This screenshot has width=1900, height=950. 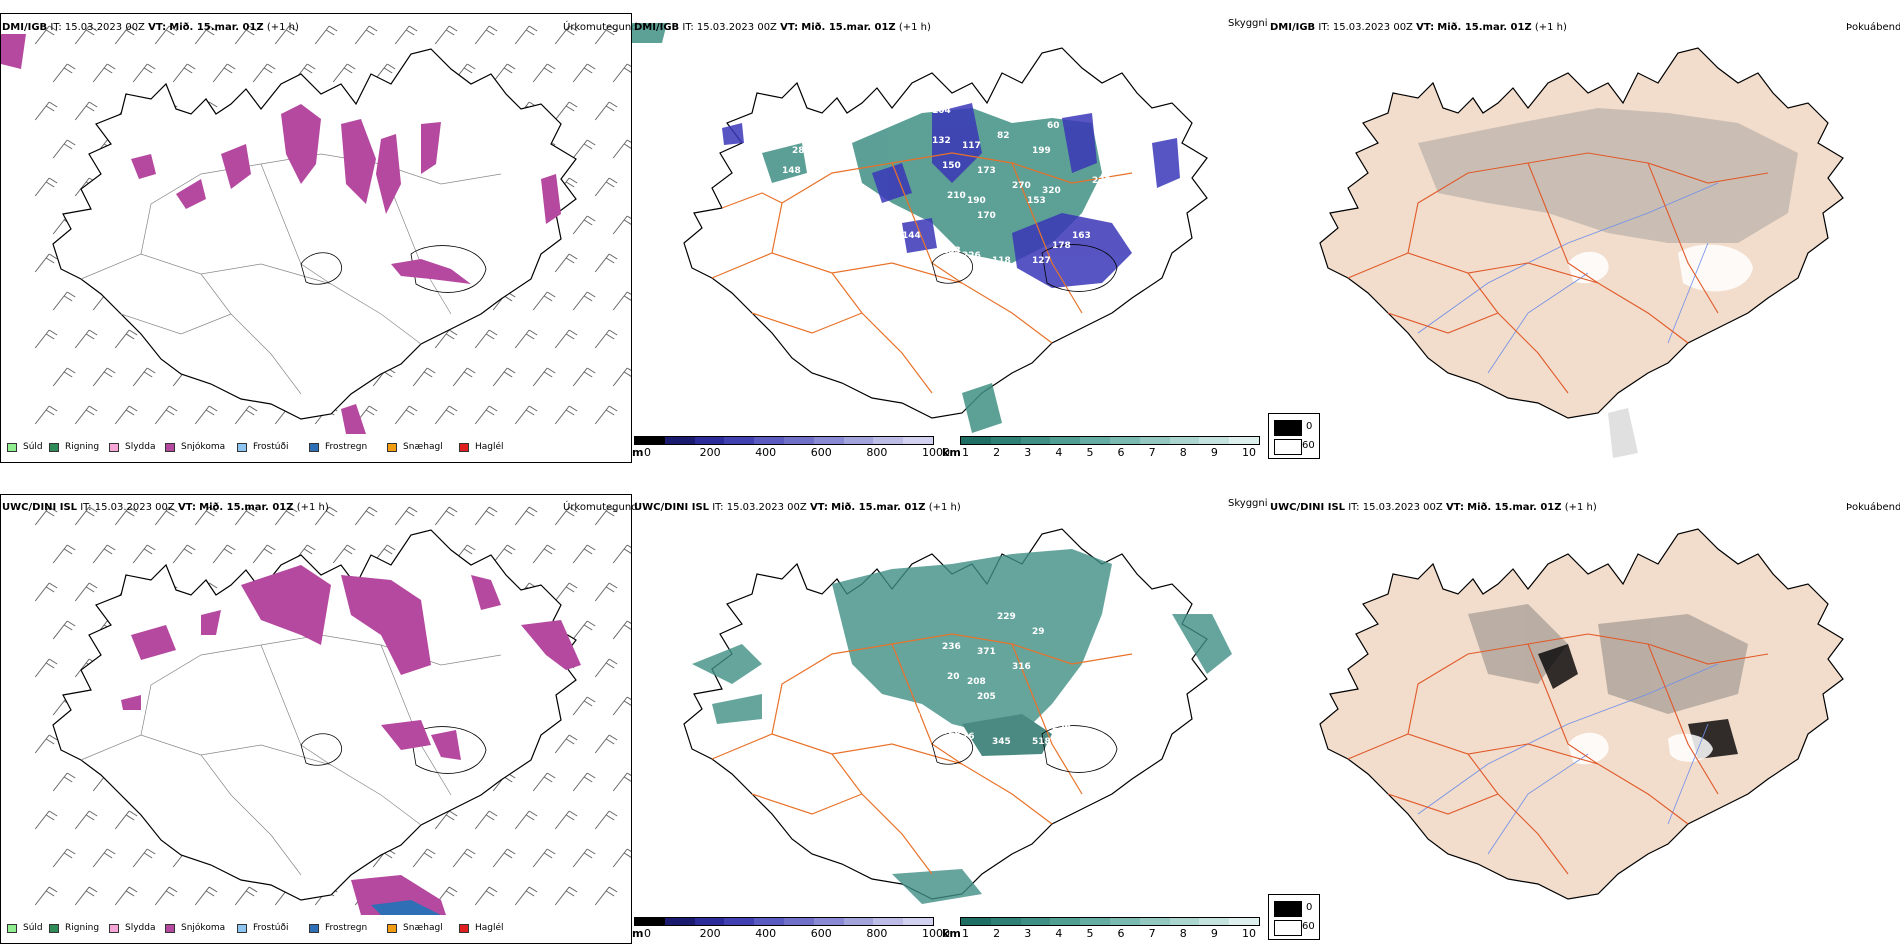 What do you see at coordinates (766, 452) in the screenshot?
I see `scale-tick: 400` at bounding box center [766, 452].